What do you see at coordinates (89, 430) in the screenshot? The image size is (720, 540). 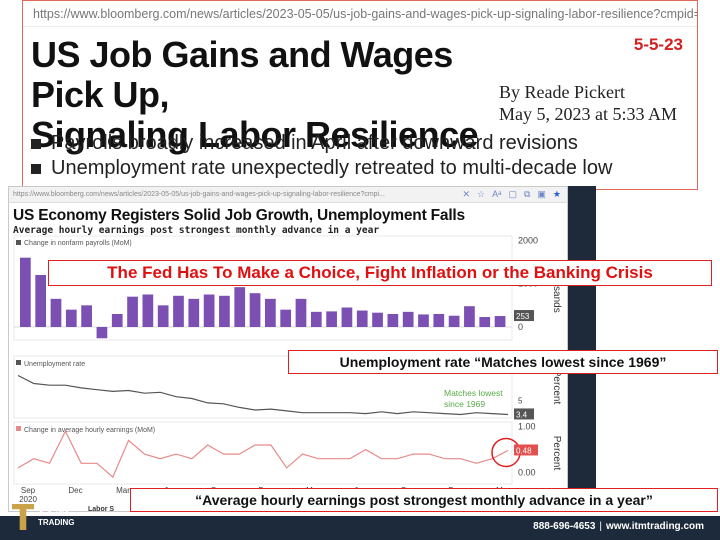 I see `ahe-legend: Change in average hourly earnings (MoM)` at bounding box center [89, 430].